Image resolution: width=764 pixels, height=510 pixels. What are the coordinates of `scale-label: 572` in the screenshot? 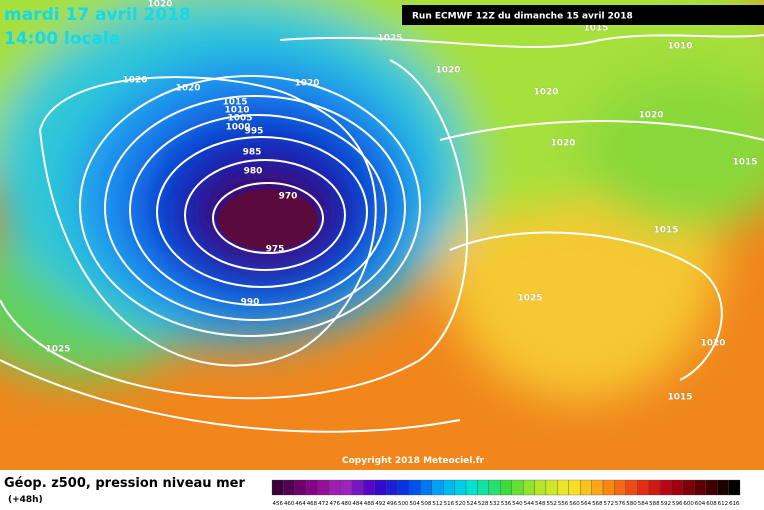 It's located at (608, 504).